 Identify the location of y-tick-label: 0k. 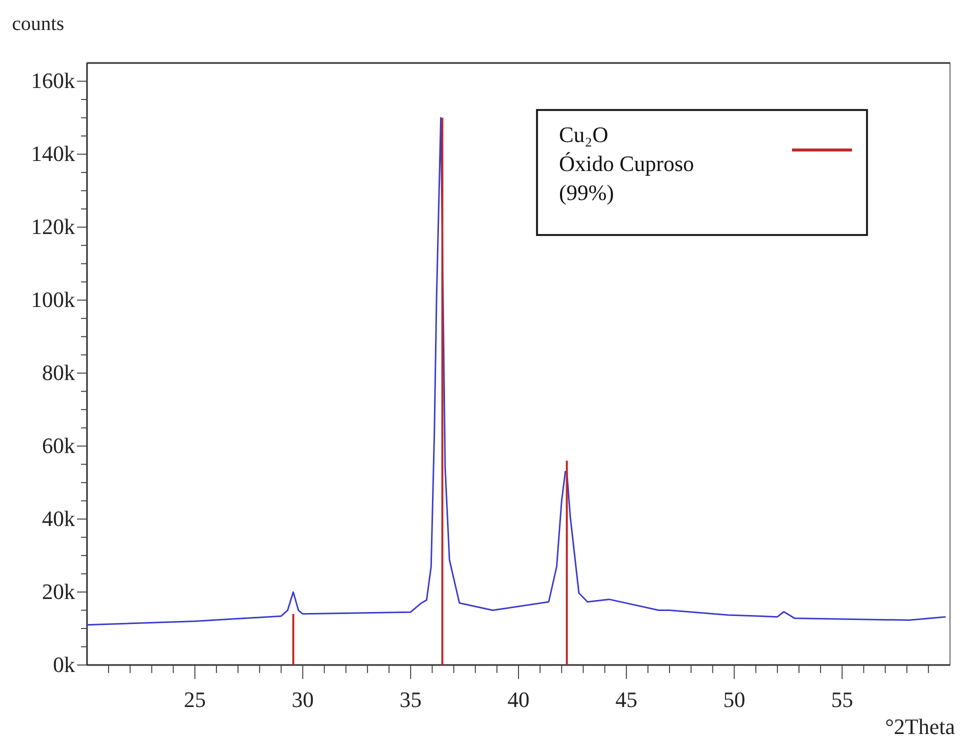
(64, 664).